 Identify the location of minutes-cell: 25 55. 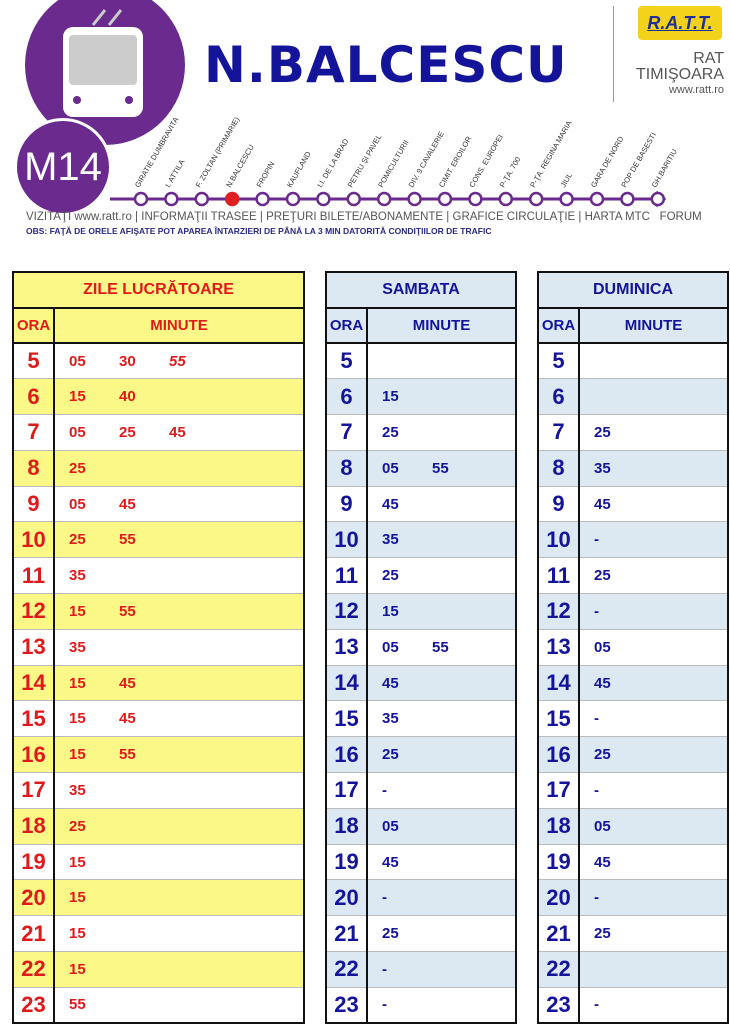
(179, 540).